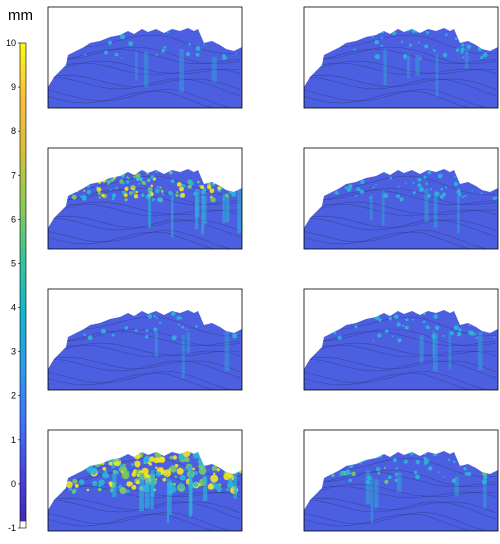 This screenshot has height=544, width=500. I want to click on colorbar-tick-label: 7, so click(13, 175).